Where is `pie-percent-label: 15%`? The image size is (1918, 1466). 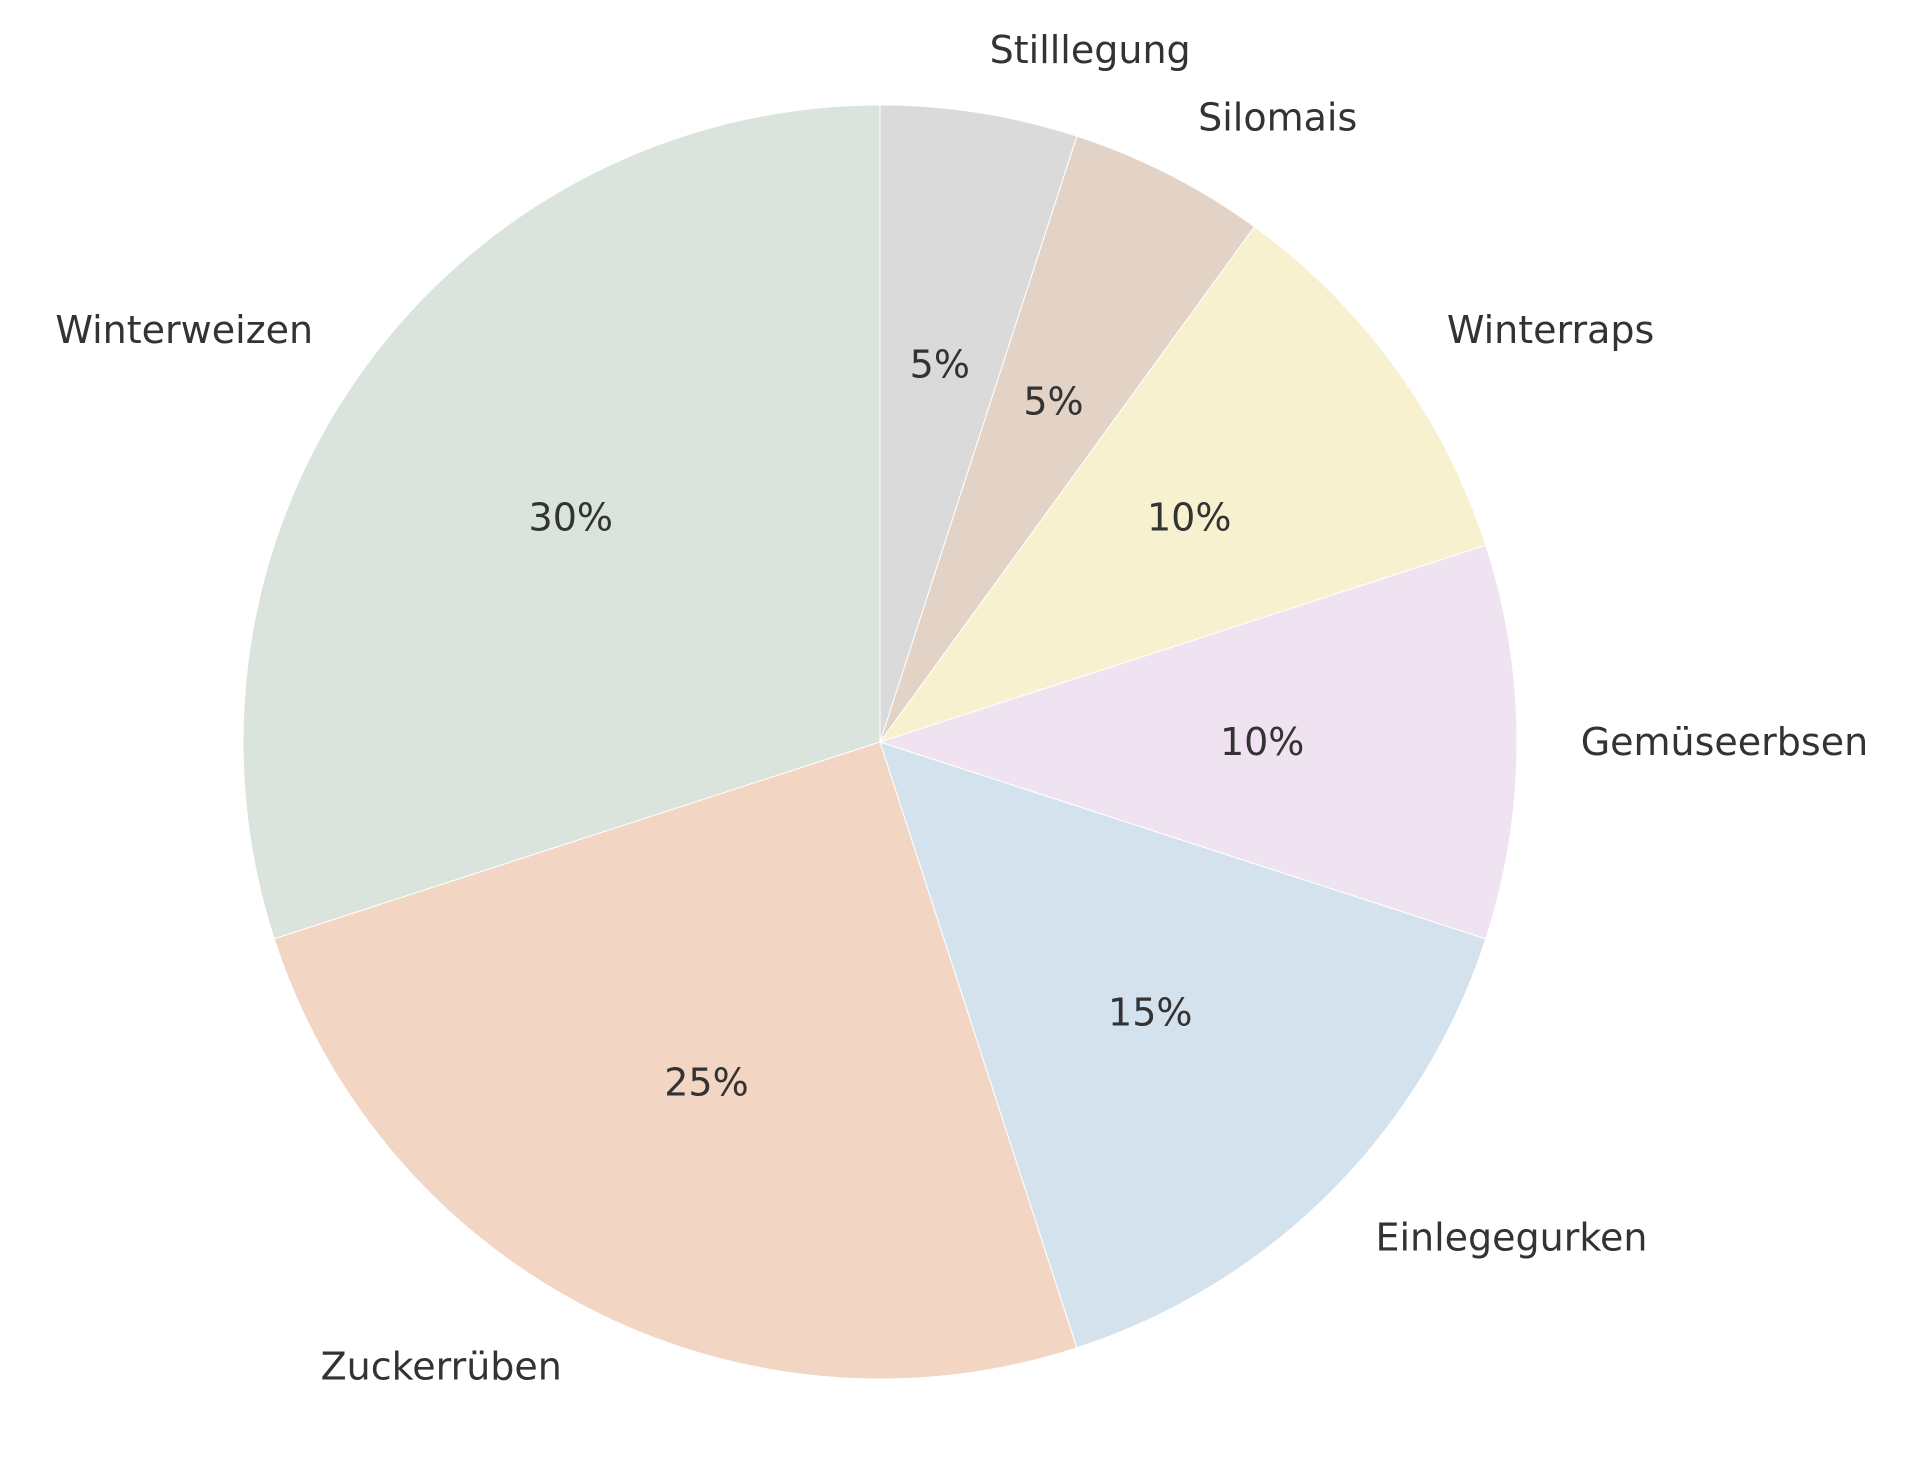
pie-percent-label: 15% is located at coordinates (1150, 1012).